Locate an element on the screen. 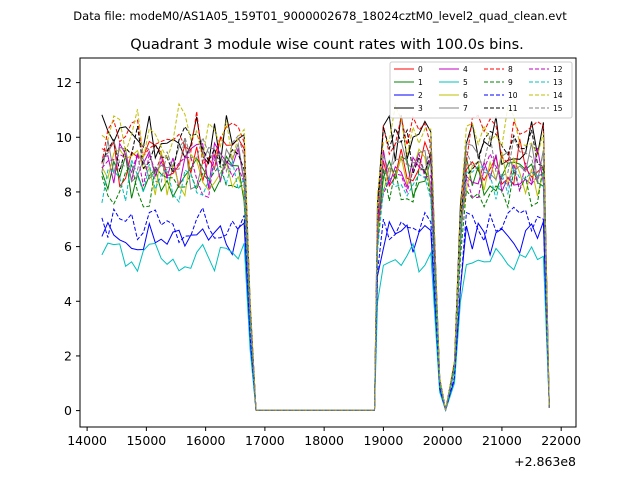 This screenshot has height=480, width=640. x-tick-label: 16000 is located at coordinates (206, 440).